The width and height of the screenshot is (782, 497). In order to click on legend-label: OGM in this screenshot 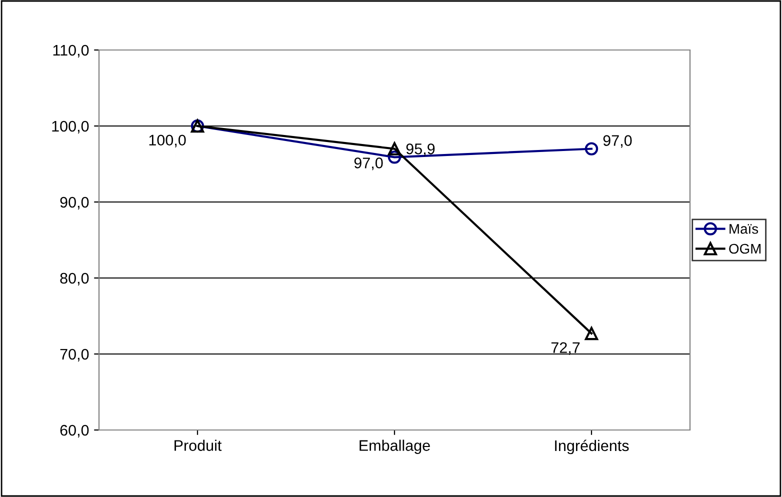, I will do `click(745, 249)`.